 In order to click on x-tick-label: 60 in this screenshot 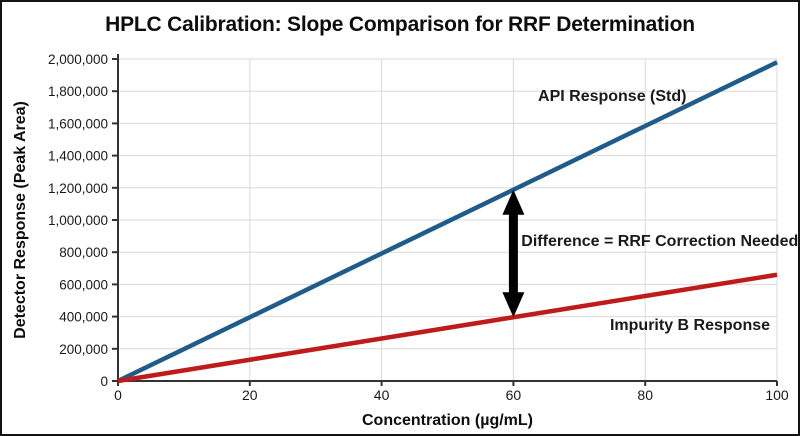, I will do `click(514, 395)`.